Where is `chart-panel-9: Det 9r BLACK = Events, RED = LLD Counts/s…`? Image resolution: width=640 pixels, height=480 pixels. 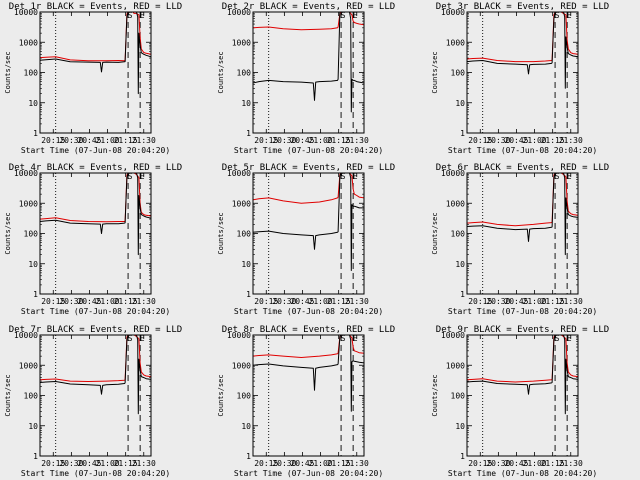 chart-panel-9: Det 9r BLACK = Events, RED = LLD Counts/s… is located at coordinates (520, 401).